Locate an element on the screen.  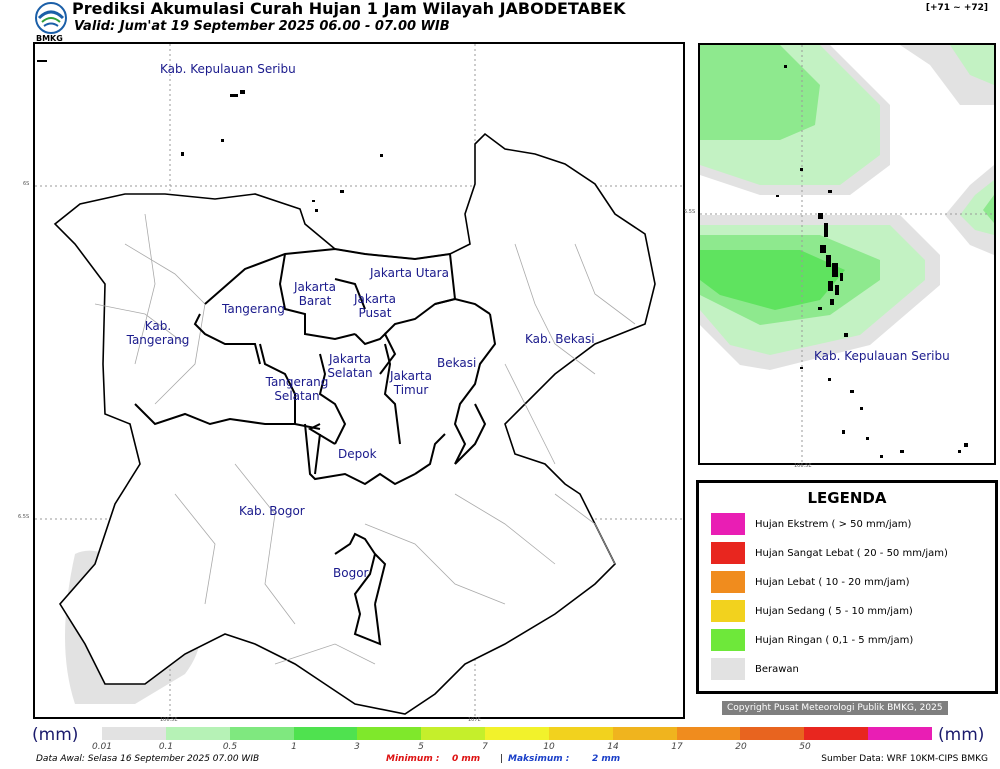
colorbar-tick: 10 is located at coordinates (549, 747).